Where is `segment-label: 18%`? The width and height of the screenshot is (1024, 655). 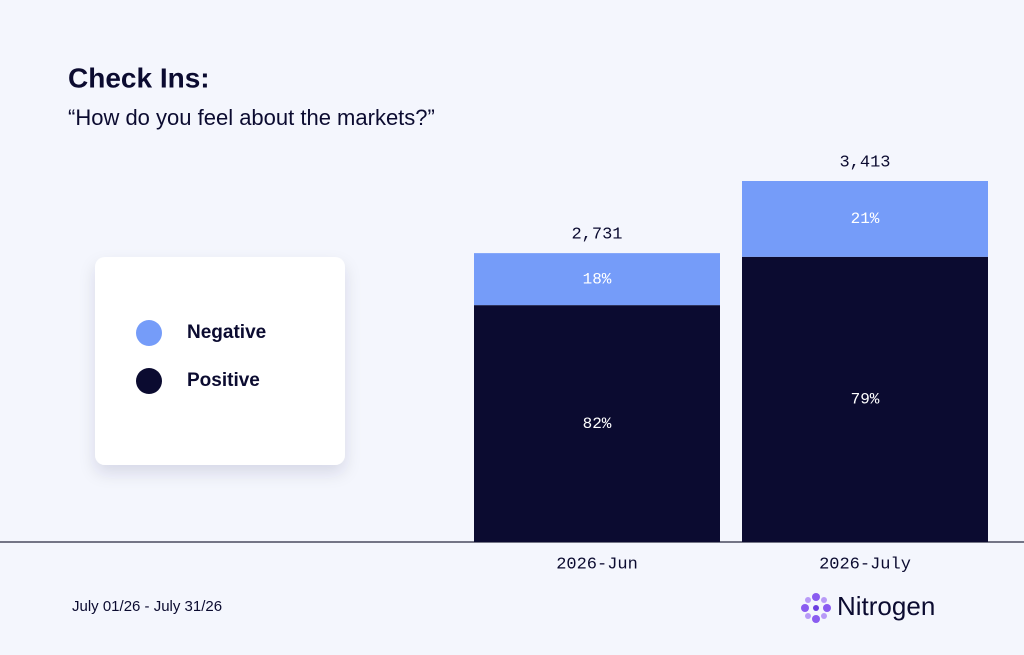 segment-label: 18% is located at coordinates (597, 279).